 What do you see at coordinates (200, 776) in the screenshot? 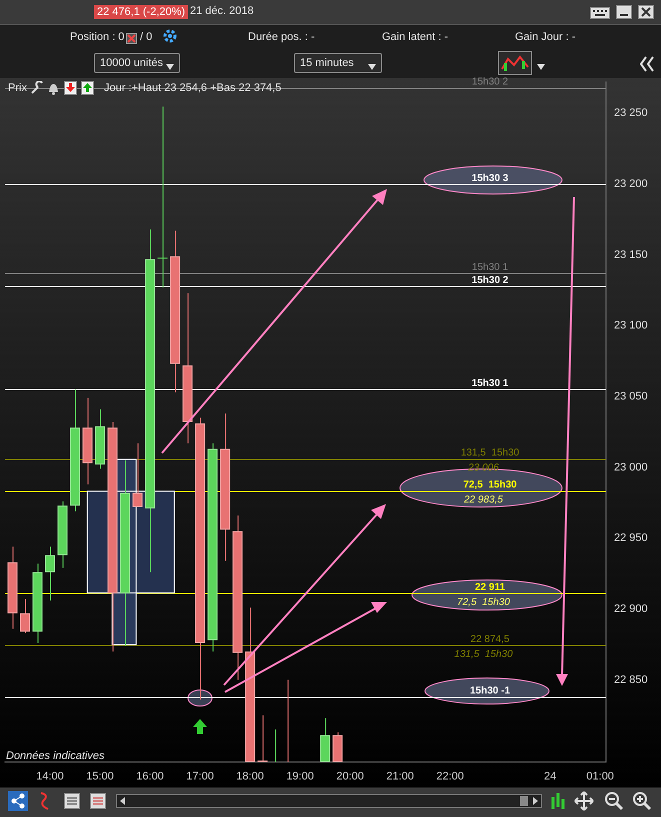
I see `x-tick-label: 17:00` at bounding box center [200, 776].